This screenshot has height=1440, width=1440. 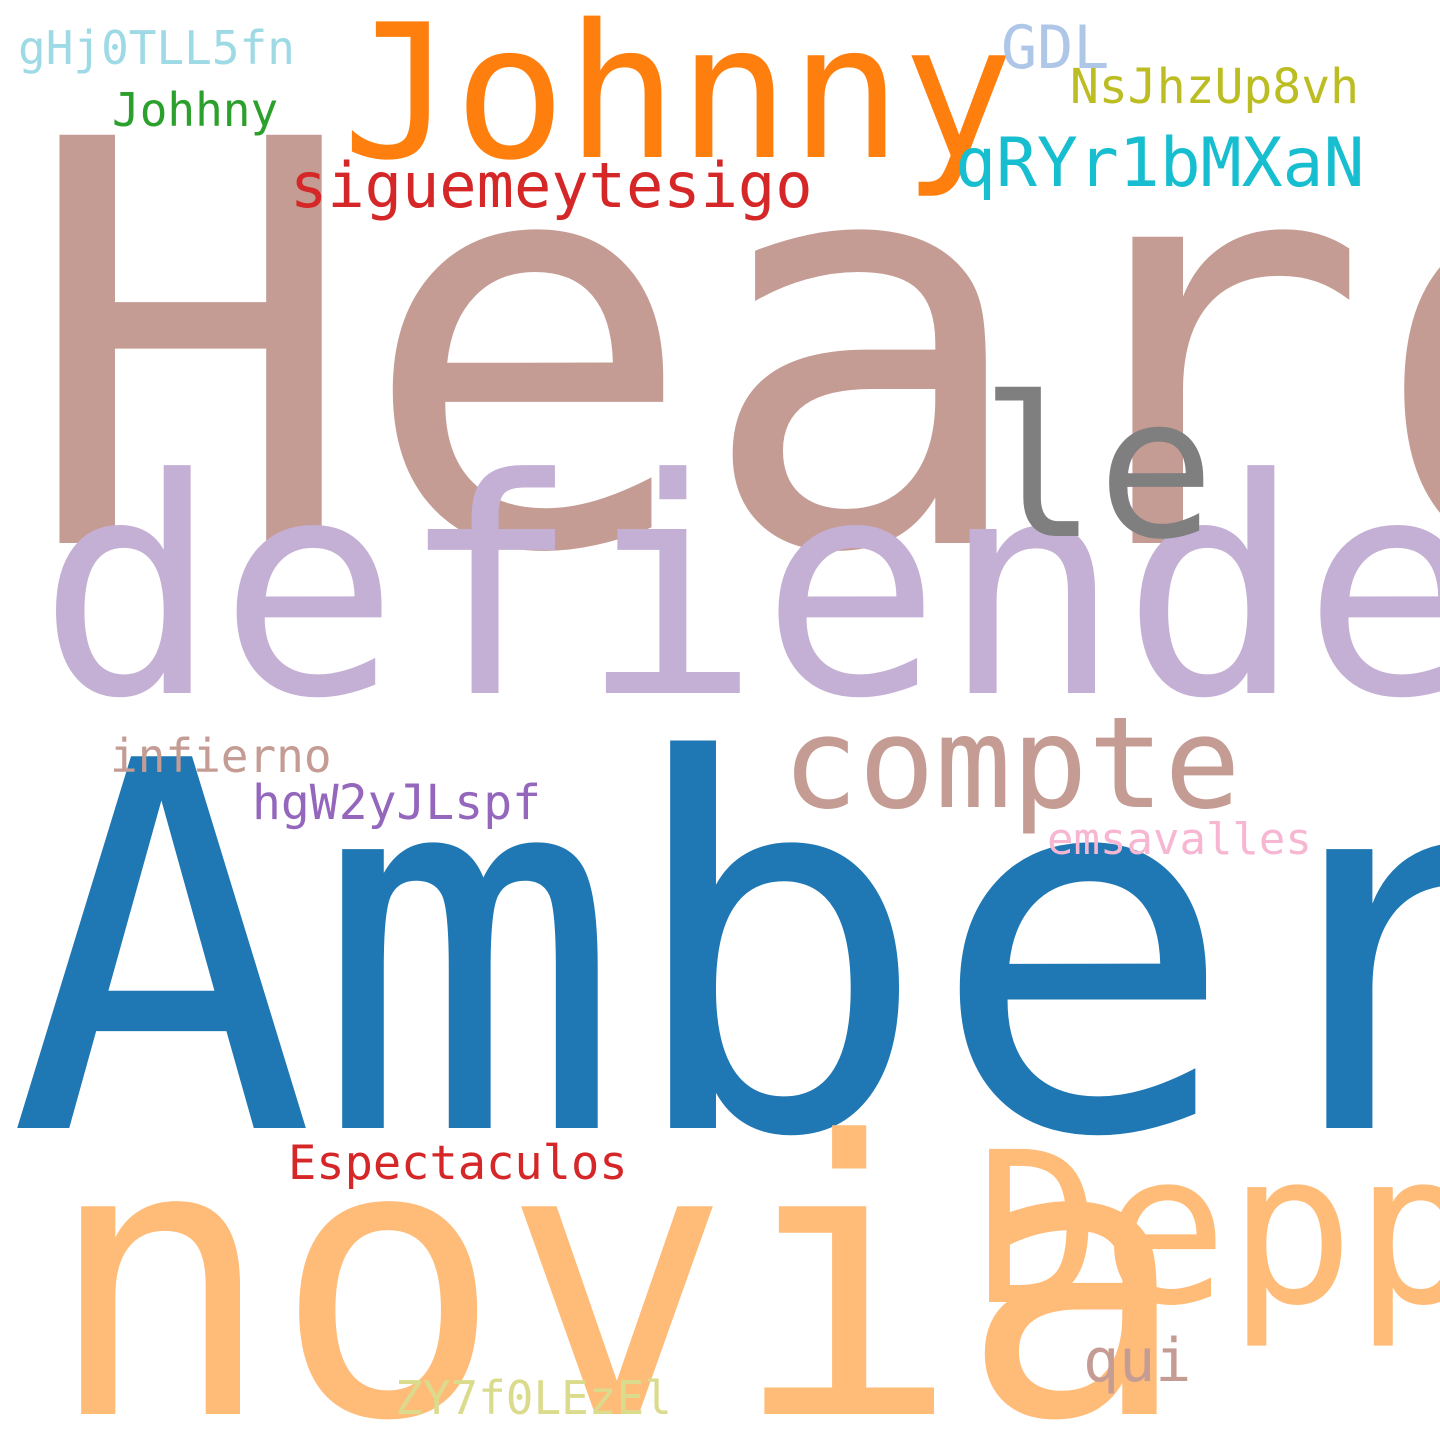 What do you see at coordinates (1011, 763) in the screenshot?
I see `word-compte: compte` at bounding box center [1011, 763].